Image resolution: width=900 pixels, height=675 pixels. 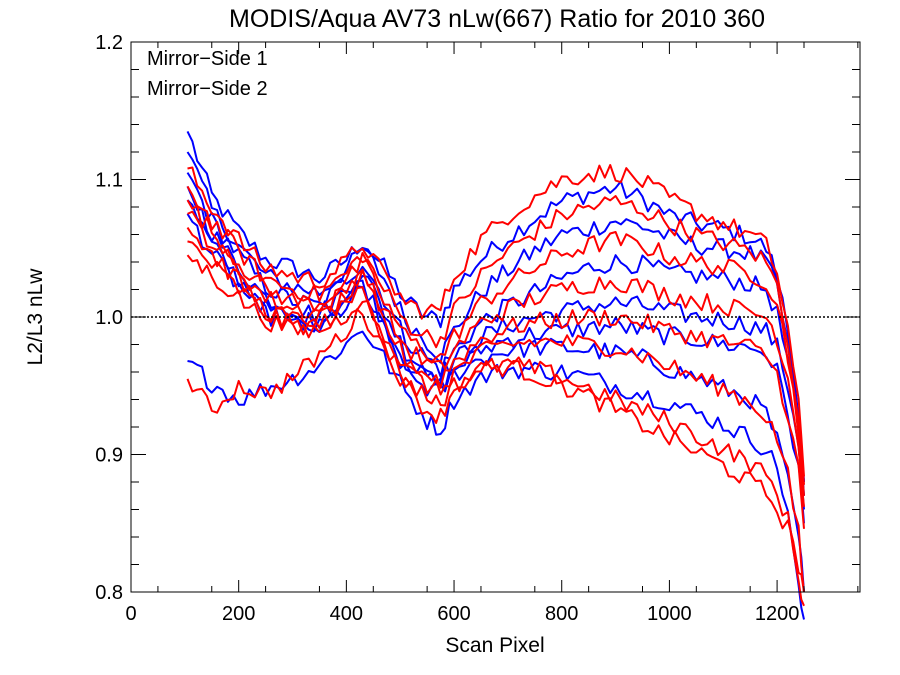 What do you see at coordinates (561, 614) in the screenshot?
I see `x-tick-label-800: 800` at bounding box center [561, 614].